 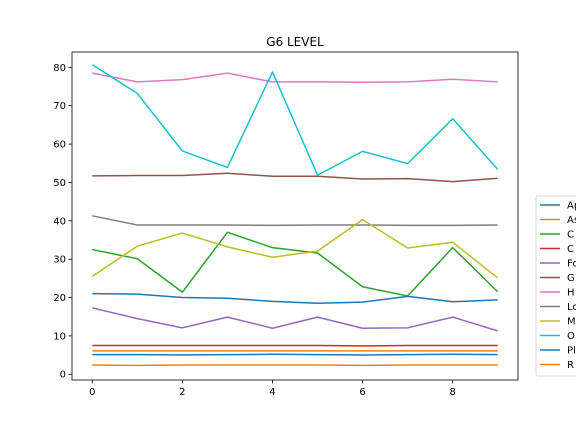 What do you see at coordinates (362, 392) in the screenshot?
I see `x-tick-label: 6` at bounding box center [362, 392].